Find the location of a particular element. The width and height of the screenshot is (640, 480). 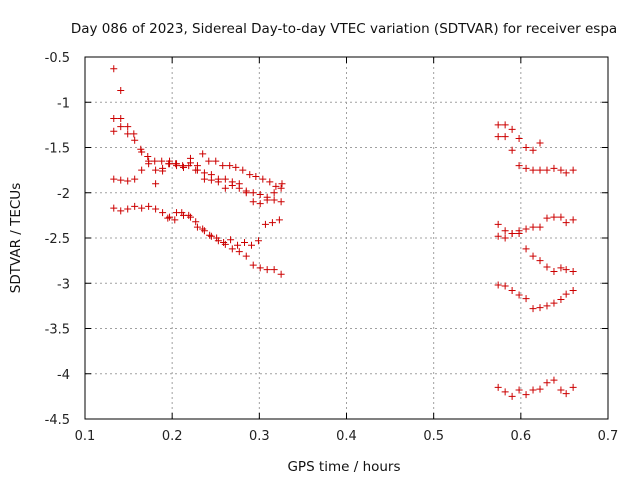

y-tick-label: -4.5 is located at coordinates (57, 420).